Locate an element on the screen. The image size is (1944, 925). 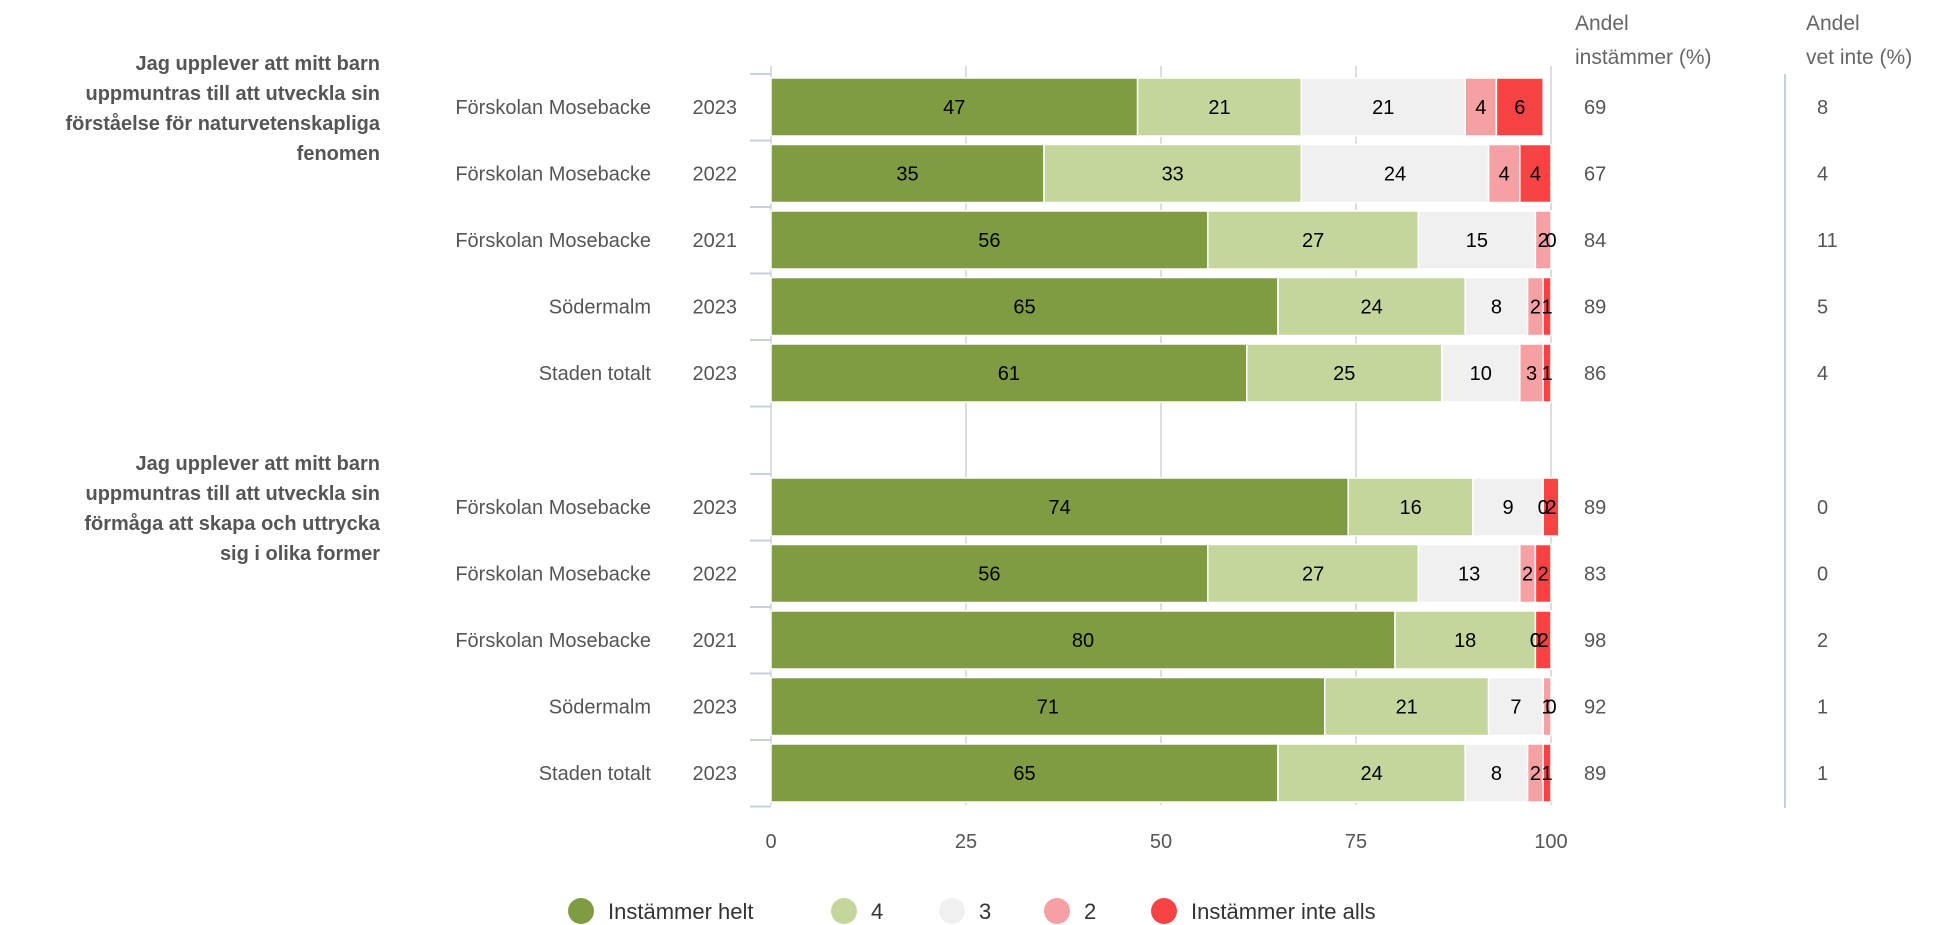
bar-data-label: 25 is located at coordinates (1344, 374).